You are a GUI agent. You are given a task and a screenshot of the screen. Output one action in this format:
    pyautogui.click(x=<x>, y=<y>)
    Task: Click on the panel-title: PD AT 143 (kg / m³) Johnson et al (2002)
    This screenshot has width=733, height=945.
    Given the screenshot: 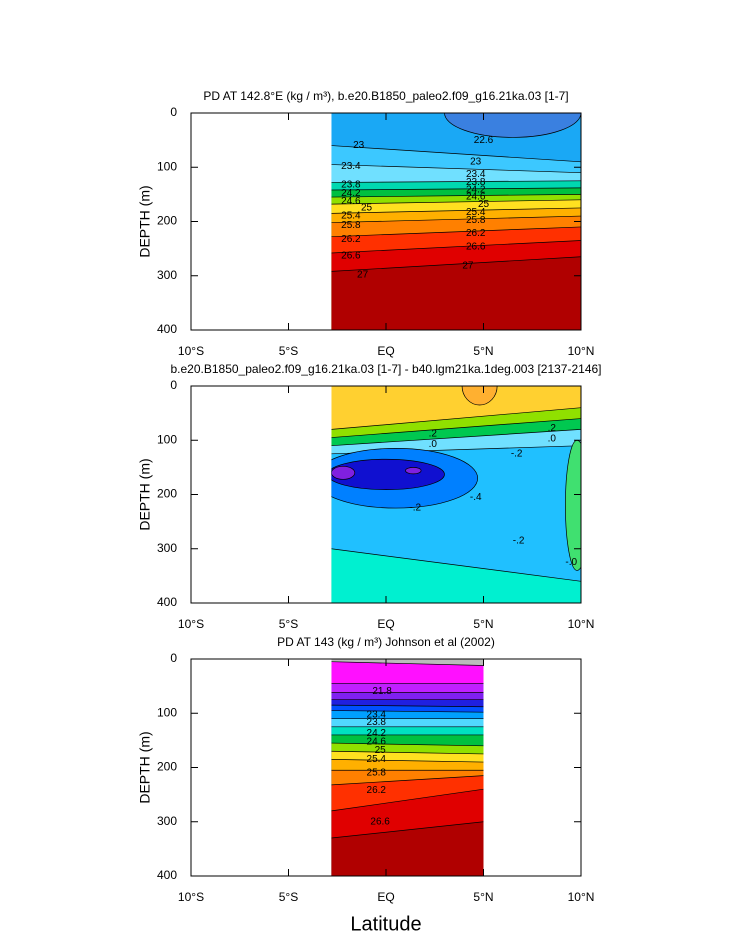 What is the action you would take?
    pyautogui.click(x=386, y=642)
    